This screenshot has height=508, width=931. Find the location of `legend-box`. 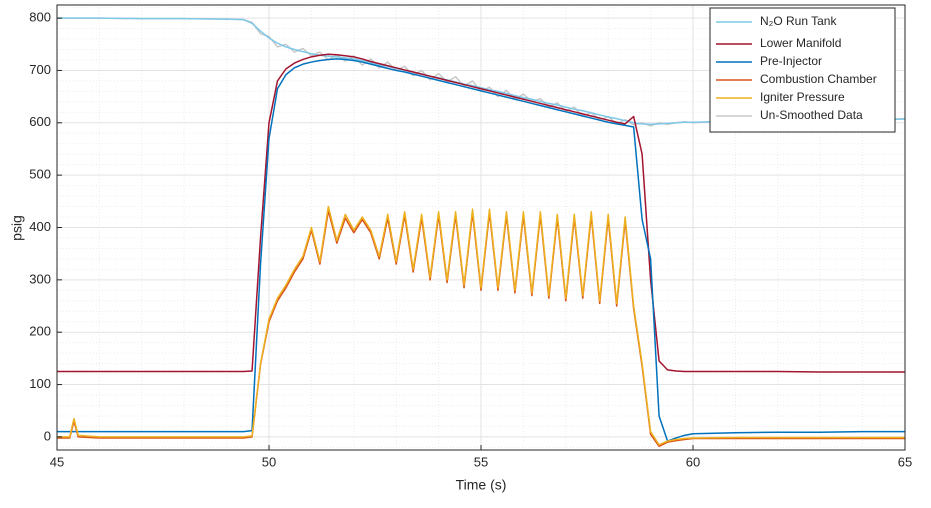

legend-box is located at coordinates (802, 70).